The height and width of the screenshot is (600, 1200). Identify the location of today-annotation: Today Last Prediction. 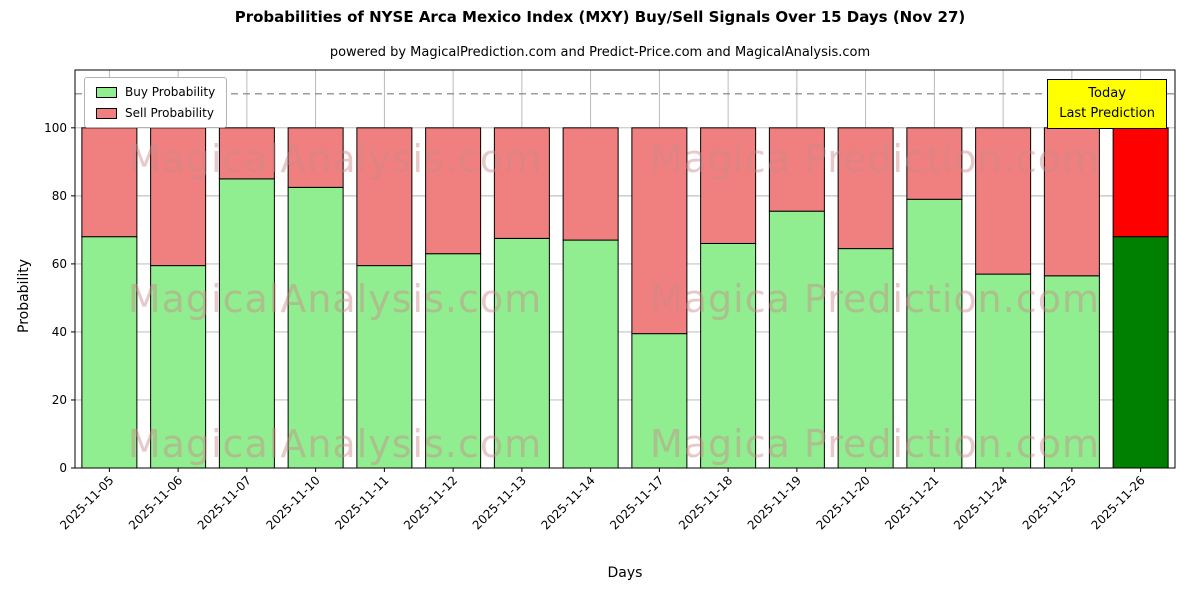
(1107, 104).